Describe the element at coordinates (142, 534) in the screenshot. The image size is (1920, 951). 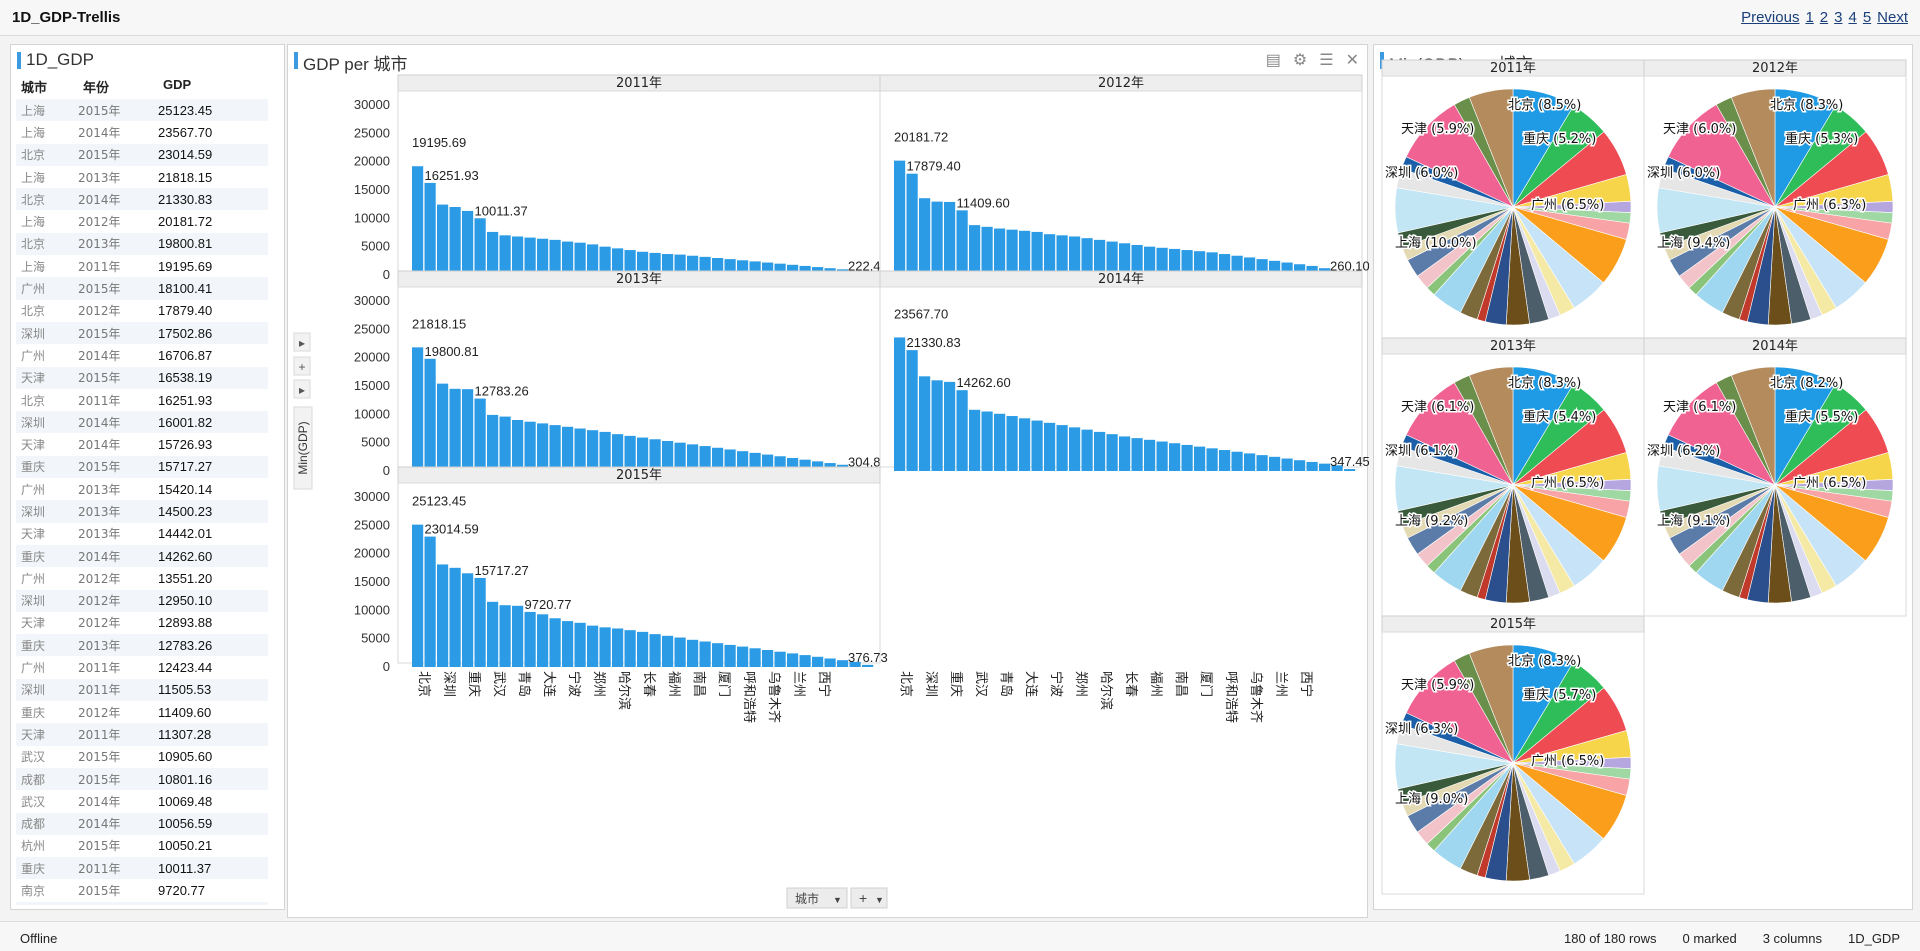
I see `table-row: 天津 2013年 14442.01` at that location.